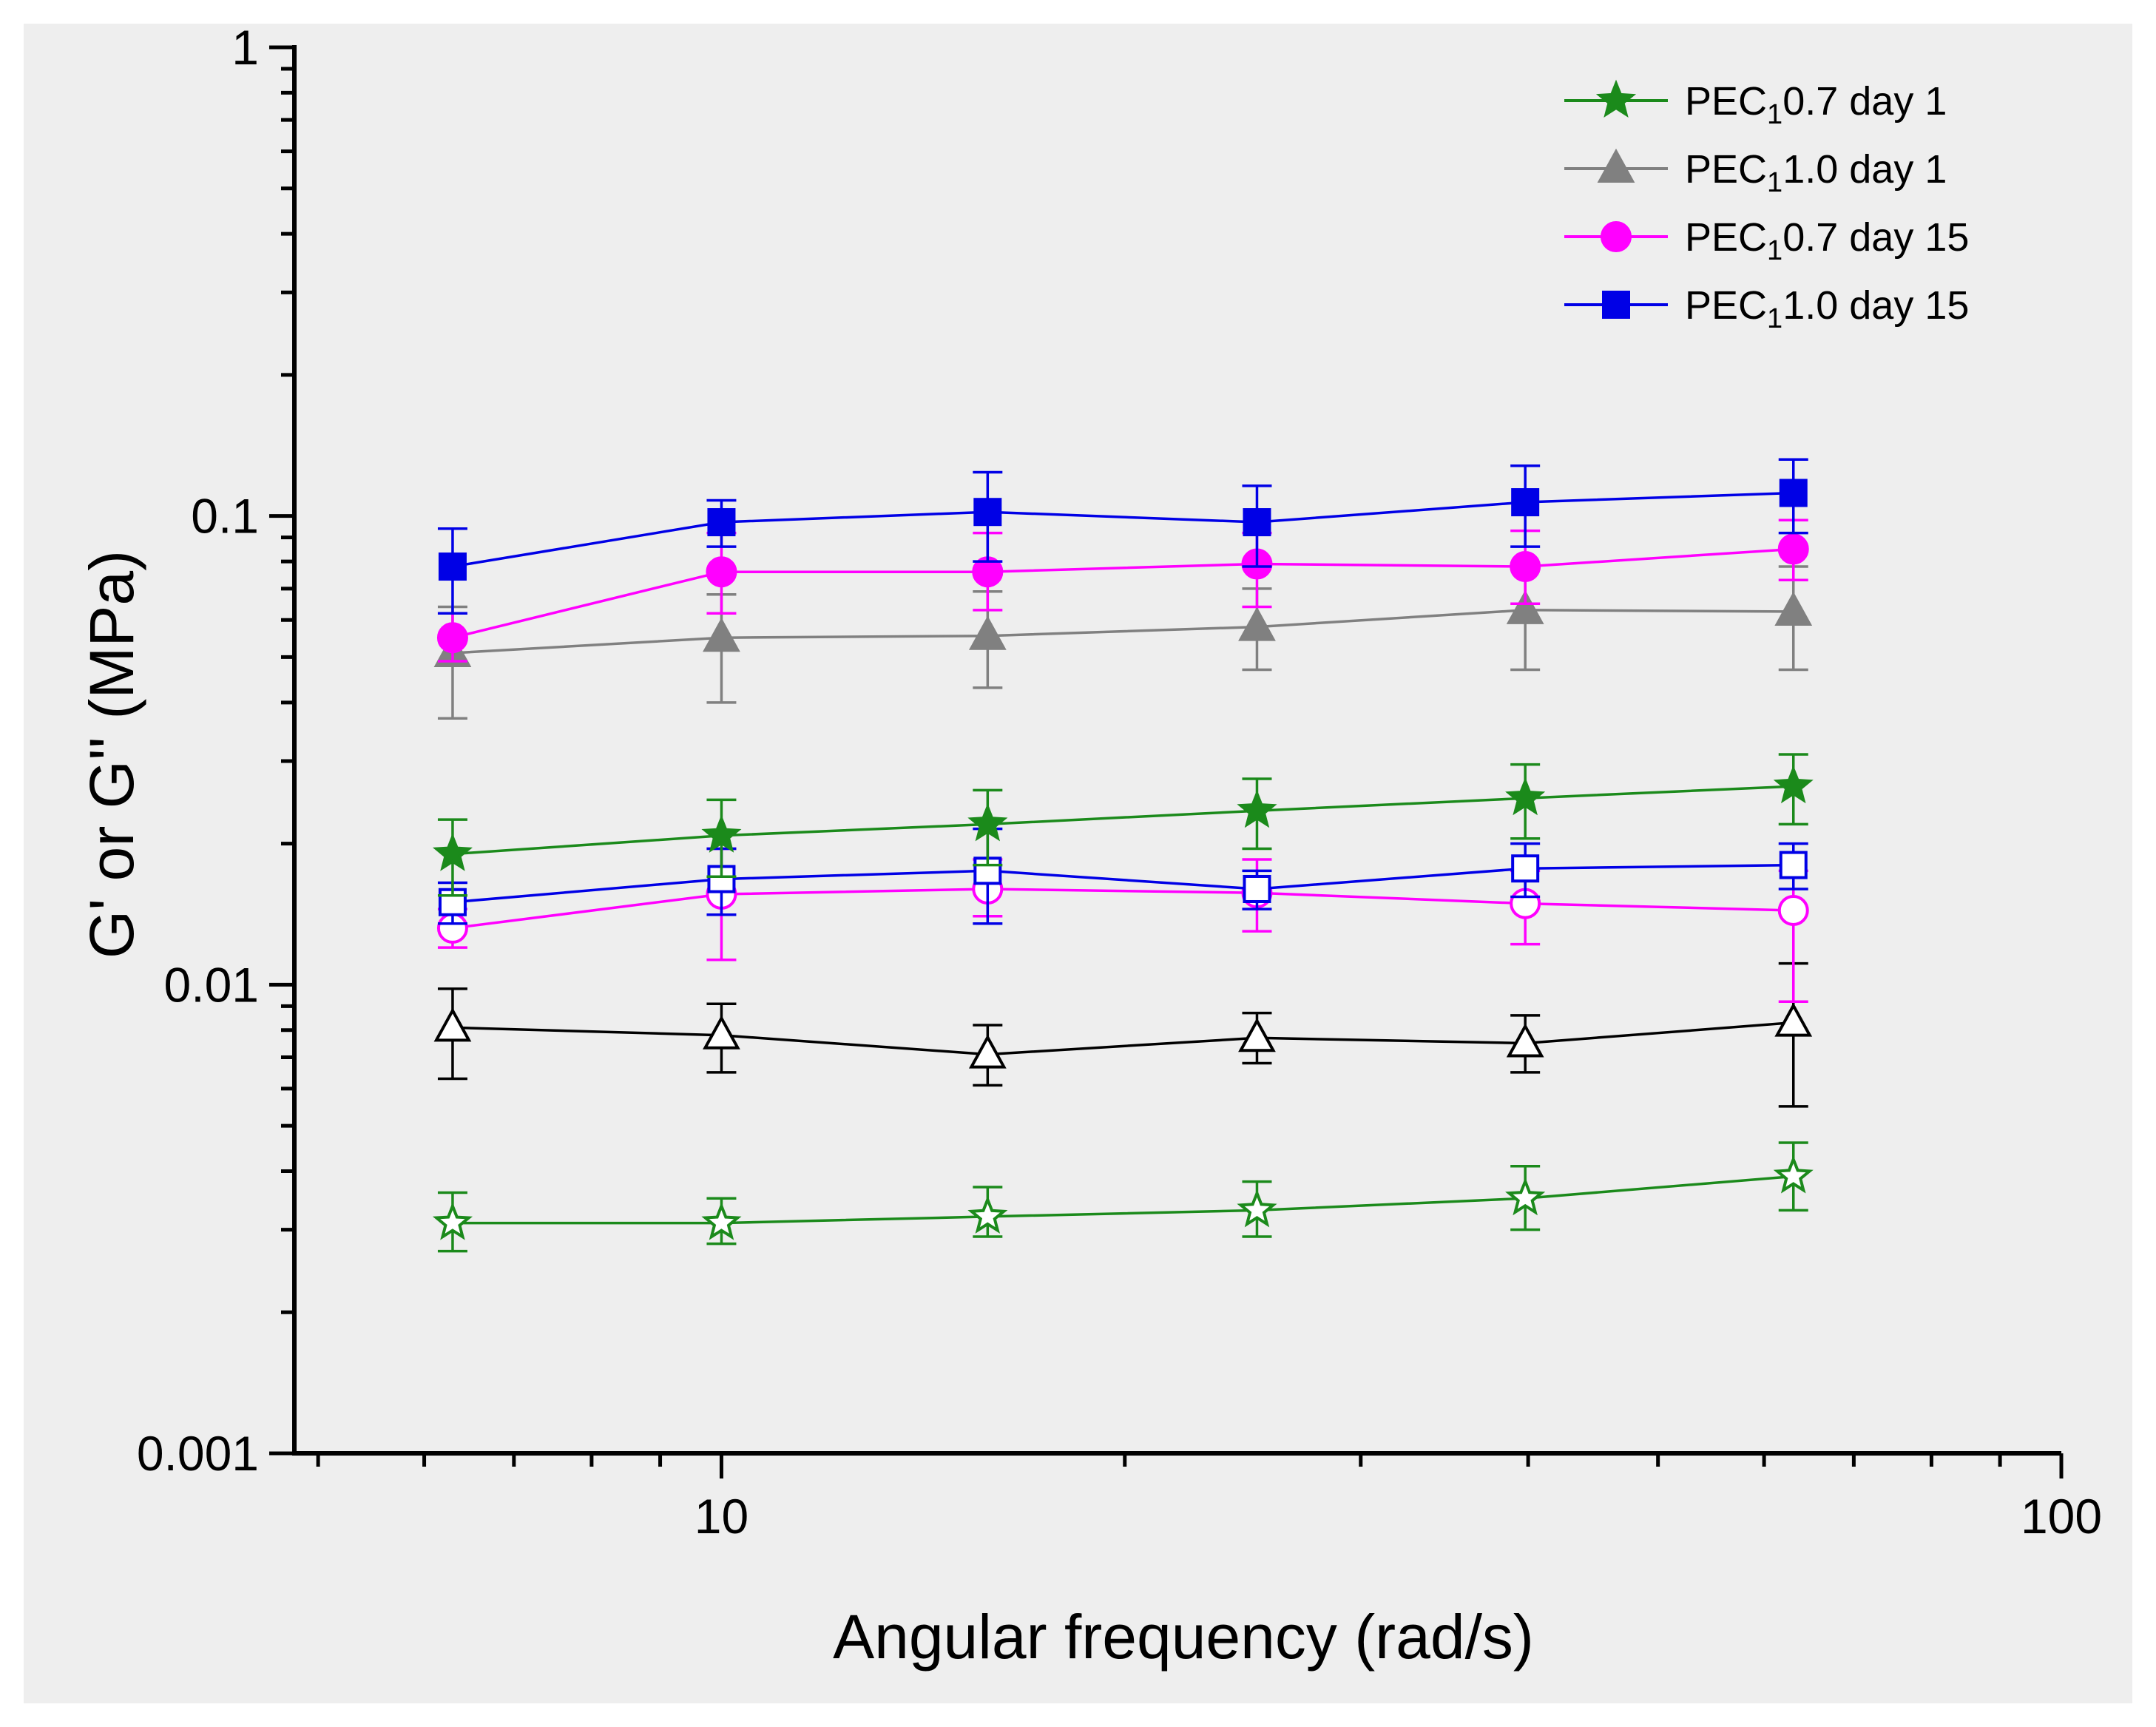  I want to click on y-tick-label: 1, so click(245, 48).